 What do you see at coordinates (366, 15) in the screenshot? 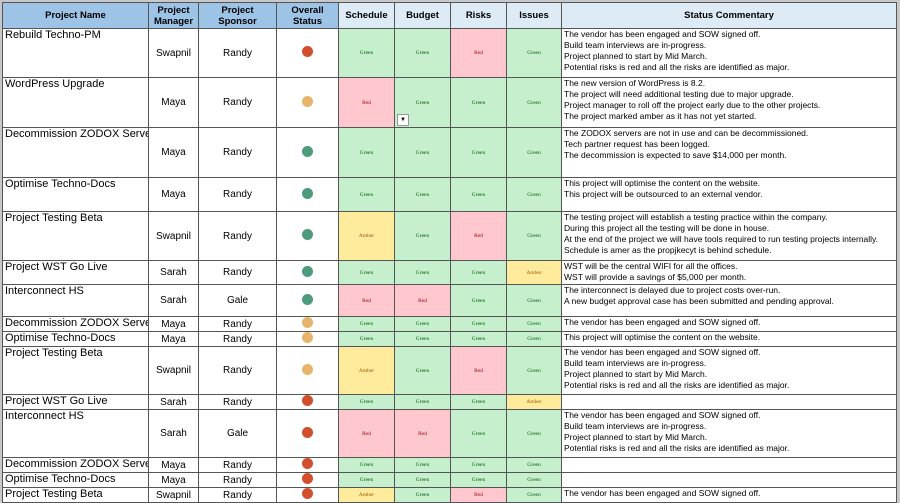
I see `header-schedule: Schedule` at bounding box center [366, 15].